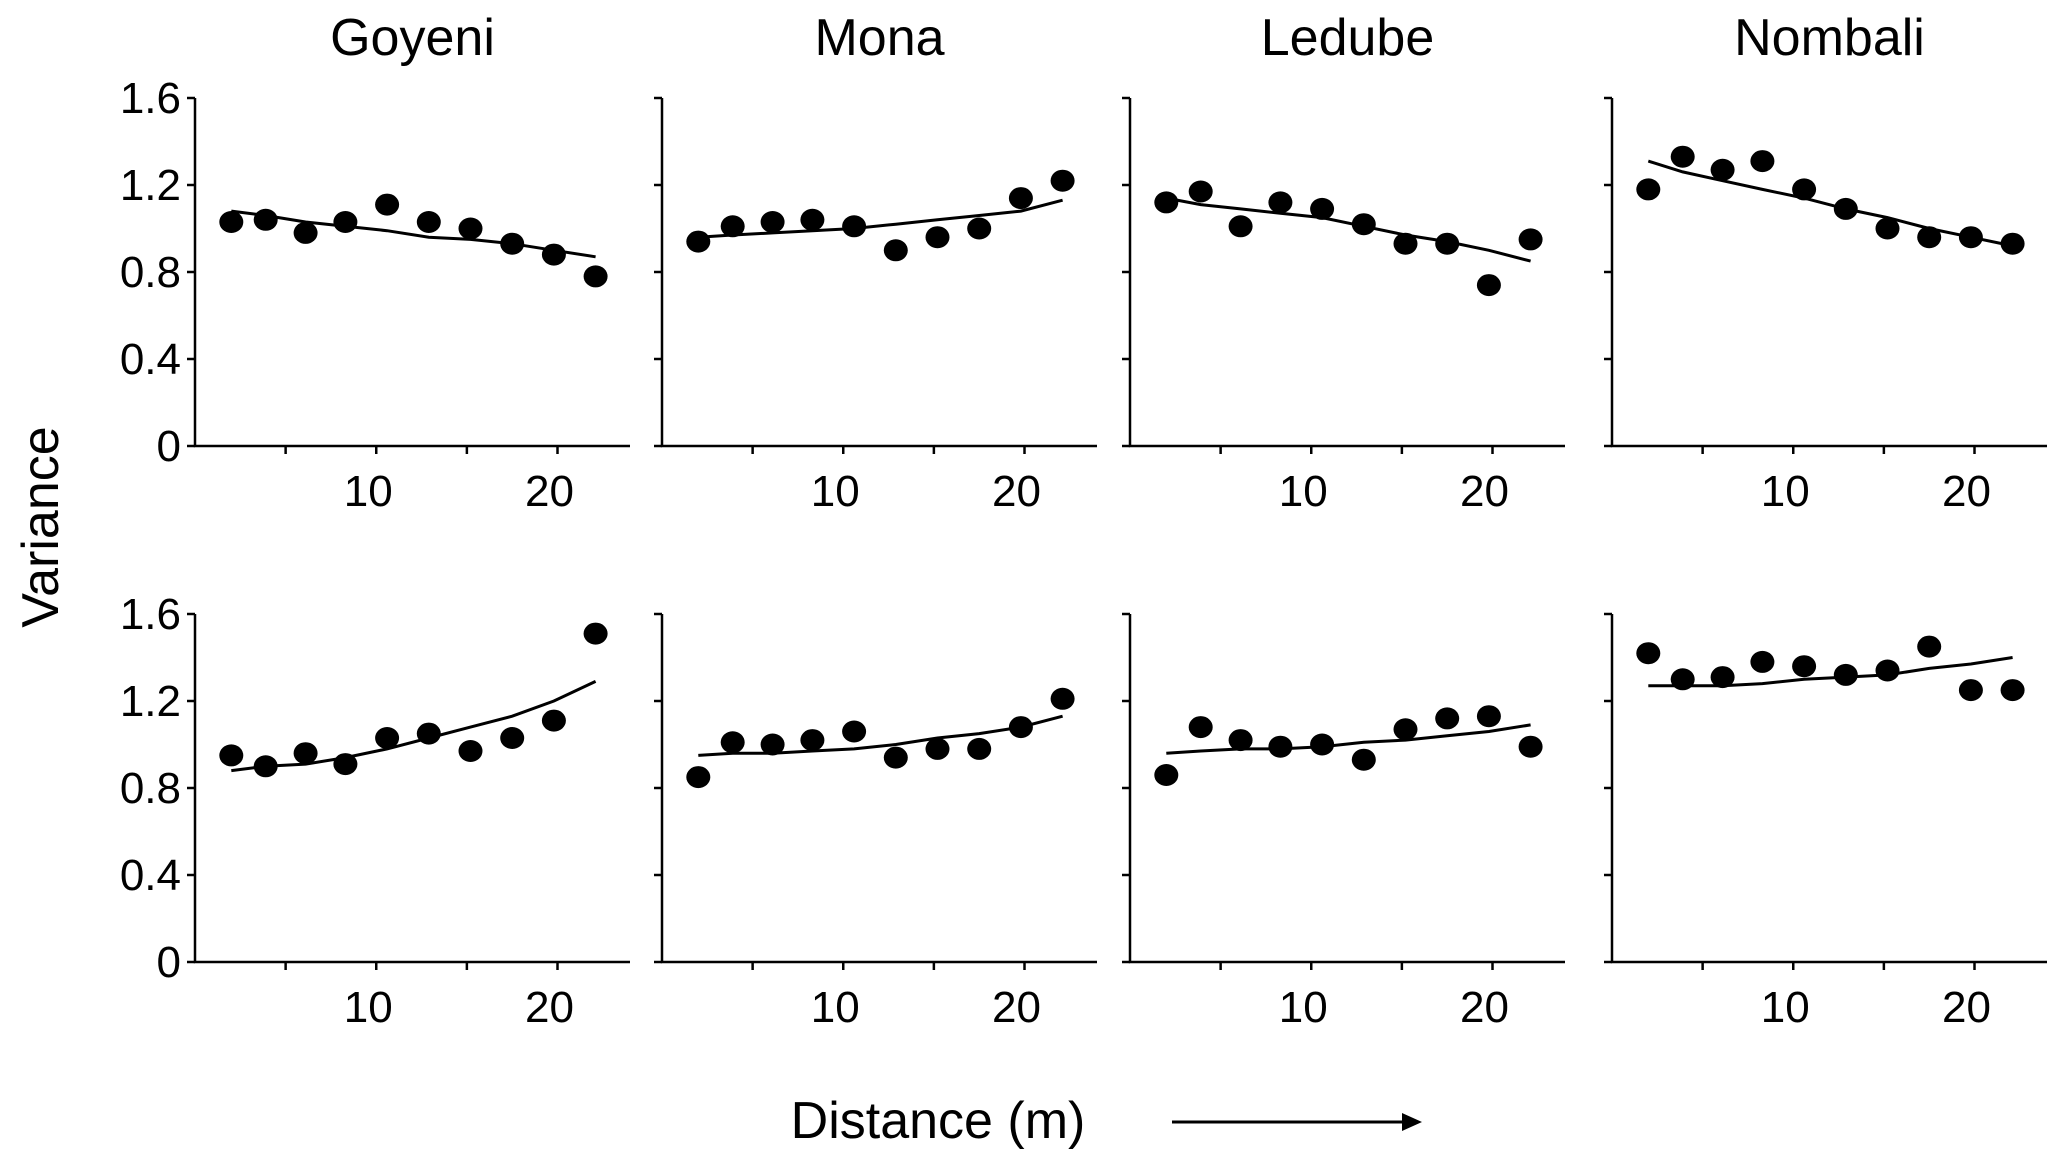  What do you see at coordinates (1825, 262) in the screenshot?
I see `panel-nombali-top: Nombali 10 20` at bounding box center [1825, 262].